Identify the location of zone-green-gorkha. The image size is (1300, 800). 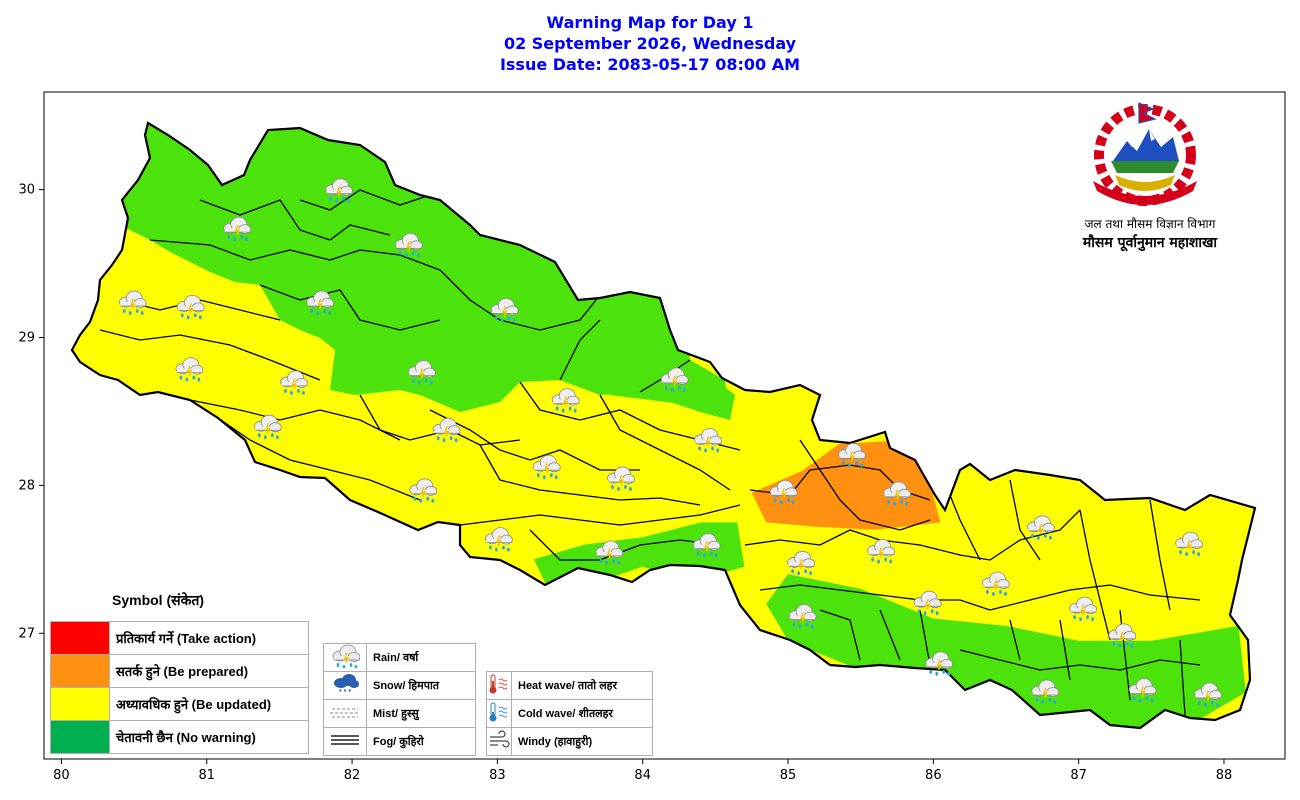
(652, 355).